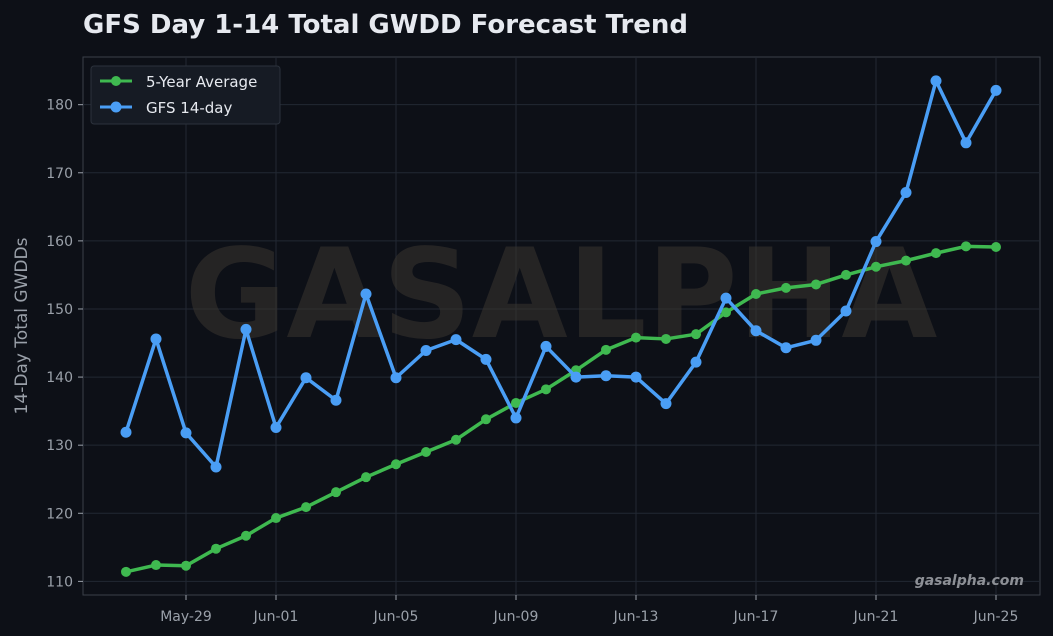  Describe the element at coordinates (59, 582) in the screenshot. I see `y-tick-label: 110` at that location.